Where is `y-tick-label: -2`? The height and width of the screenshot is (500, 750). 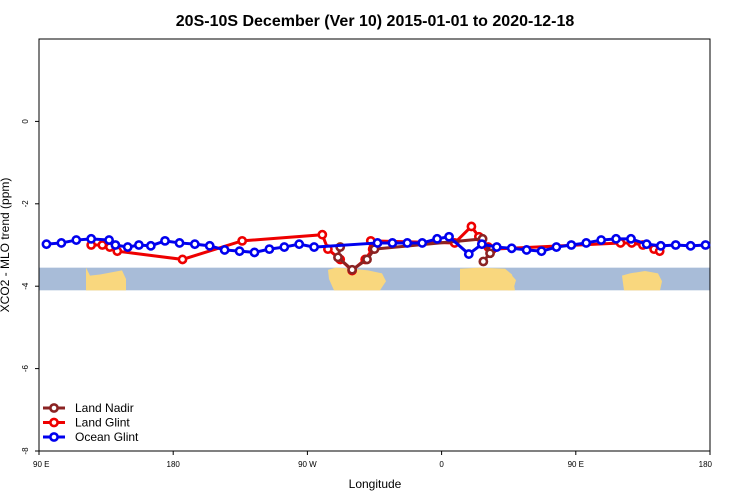
y-tick-label: -2 is located at coordinates (25, 204).